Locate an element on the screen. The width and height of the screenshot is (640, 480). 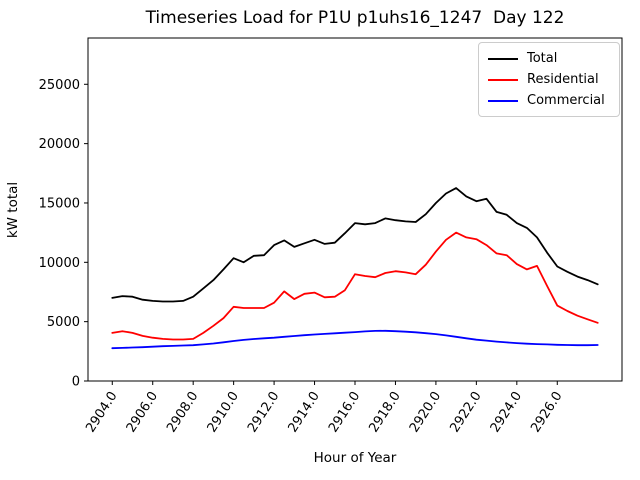
x-tick-label: 2914.0 is located at coordinates (304, 412).